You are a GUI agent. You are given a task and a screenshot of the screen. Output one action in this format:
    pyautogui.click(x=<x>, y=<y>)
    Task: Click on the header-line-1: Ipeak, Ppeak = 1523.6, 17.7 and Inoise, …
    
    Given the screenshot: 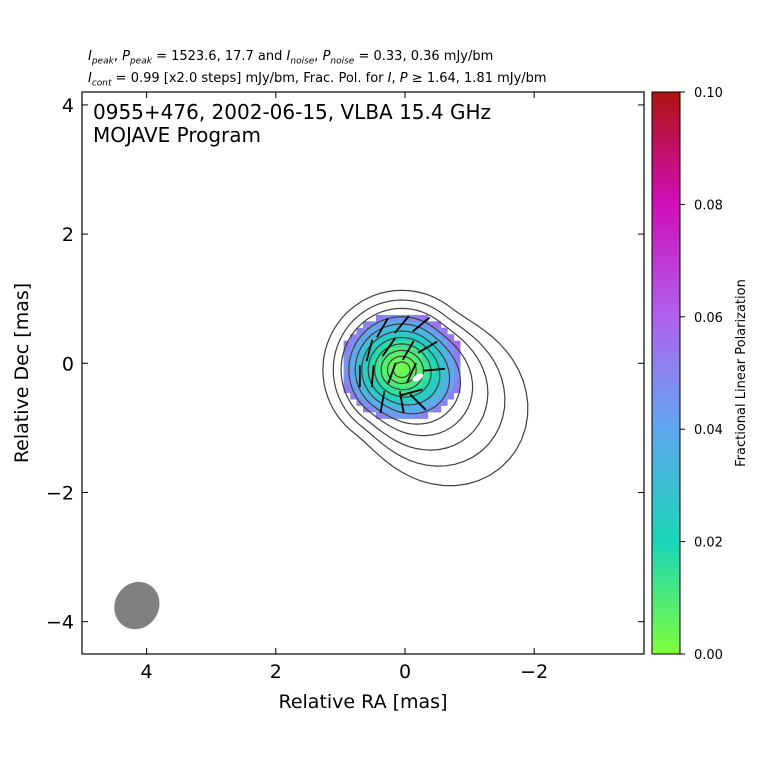 What is the action you would take?
    pyautogui.click(x=291, y=58)
    